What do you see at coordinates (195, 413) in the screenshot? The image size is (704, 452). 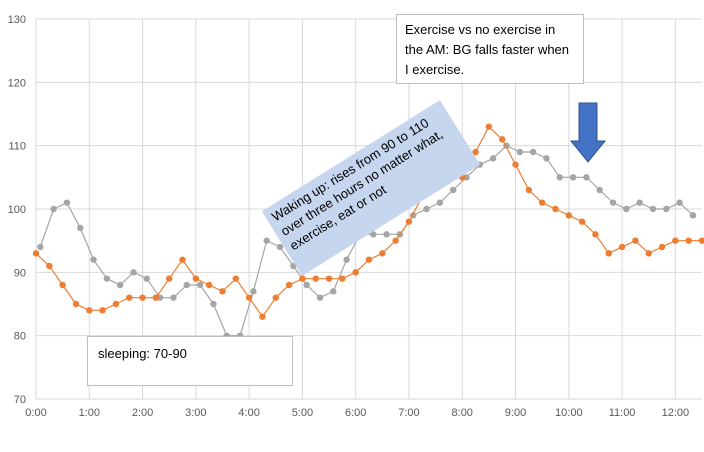 I see `x-tick-label: 3:00` at bounding box center [195, 413].